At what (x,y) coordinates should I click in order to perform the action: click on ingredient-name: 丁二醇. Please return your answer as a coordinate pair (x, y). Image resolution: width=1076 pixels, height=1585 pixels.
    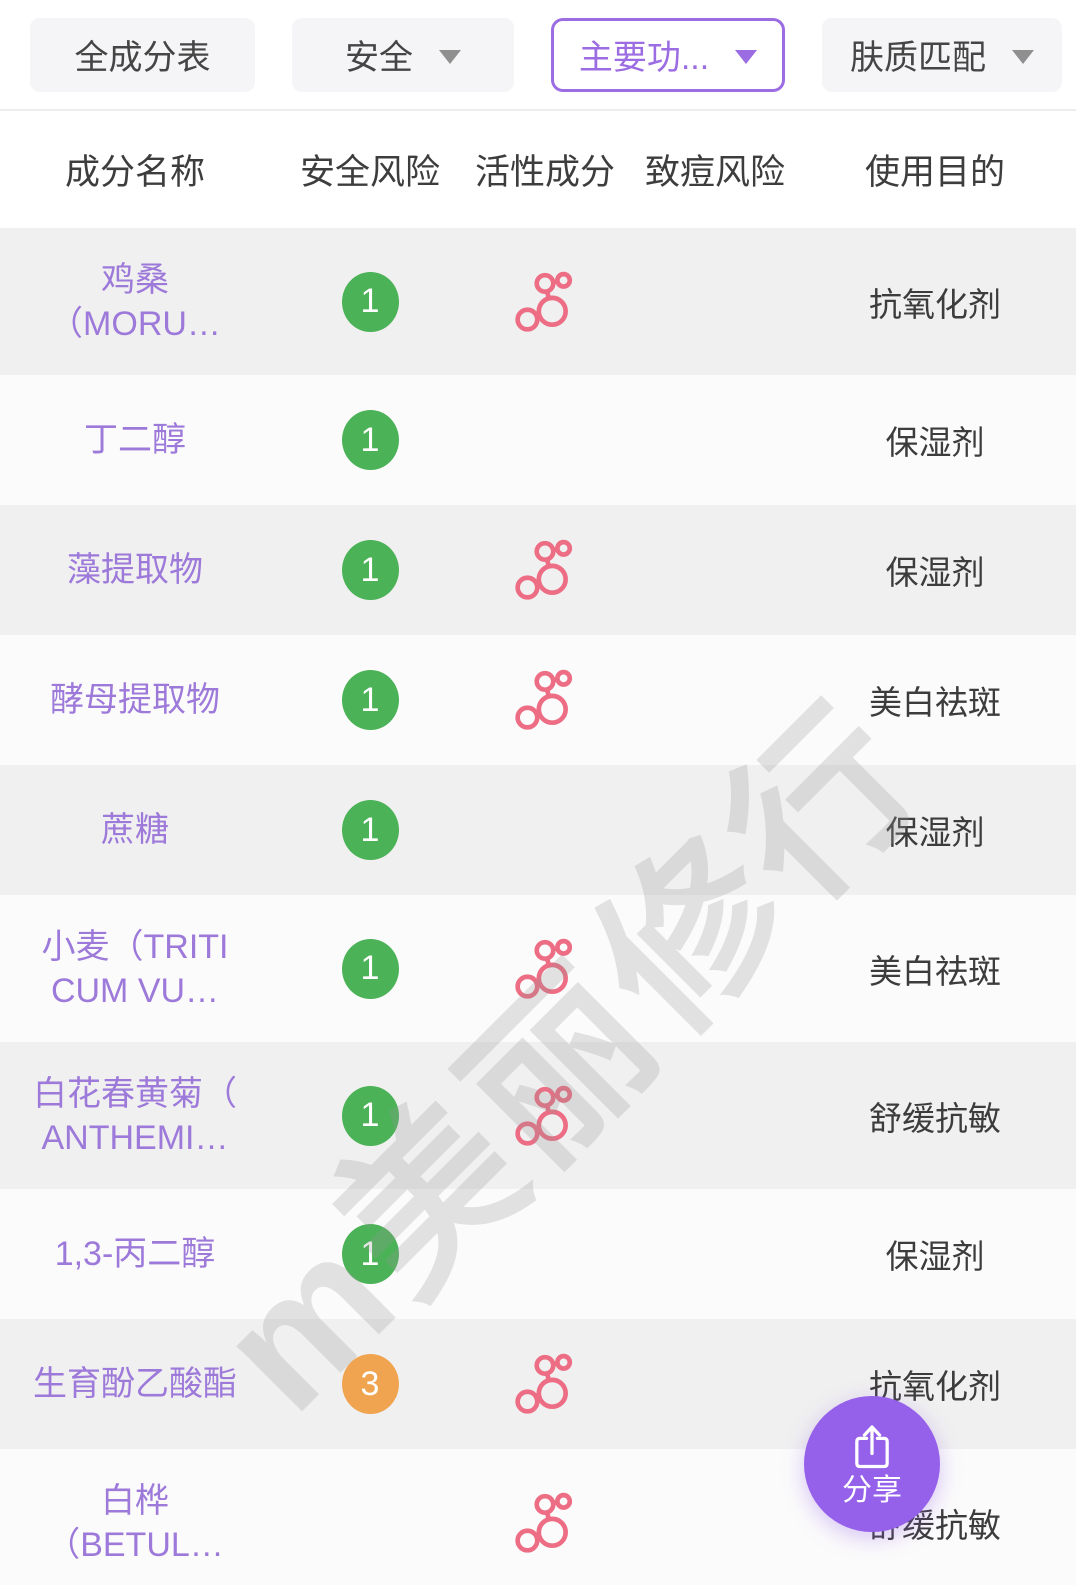
    Looking at the image, I should click on (135, 440).